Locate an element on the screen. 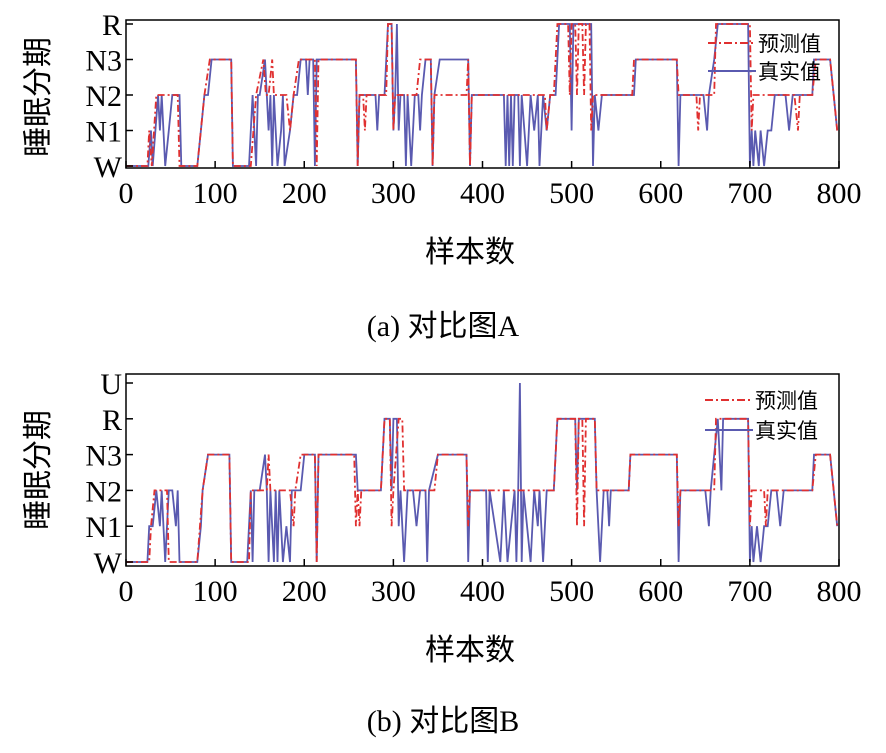 The height and width of the screenshot is (753, 886). caption-b: (b) 对比图B is located at coordinates (443, 721).